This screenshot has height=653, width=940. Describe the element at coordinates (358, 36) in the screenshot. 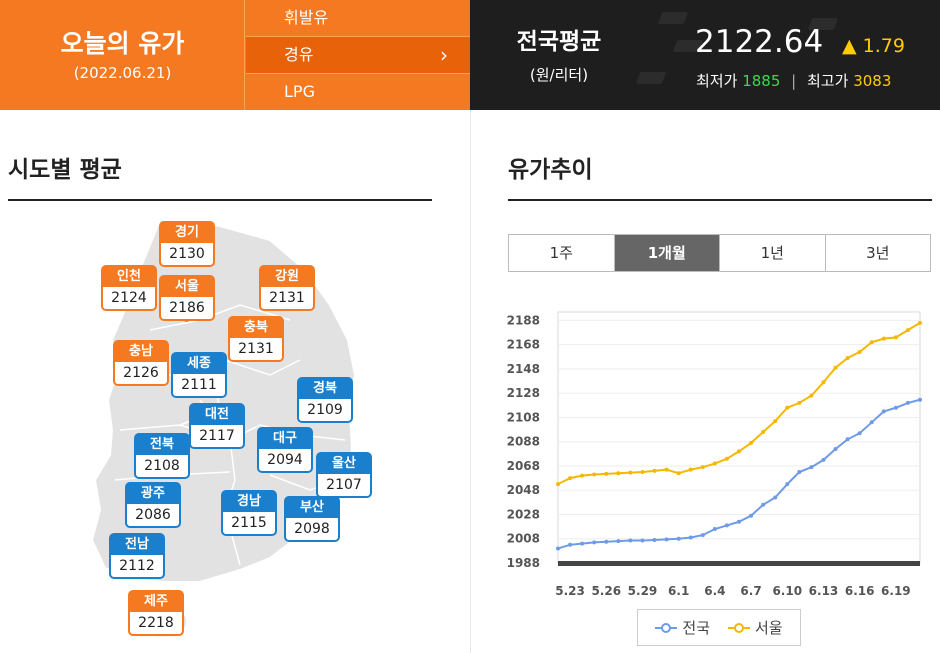

I see `menu-divider` at that location.